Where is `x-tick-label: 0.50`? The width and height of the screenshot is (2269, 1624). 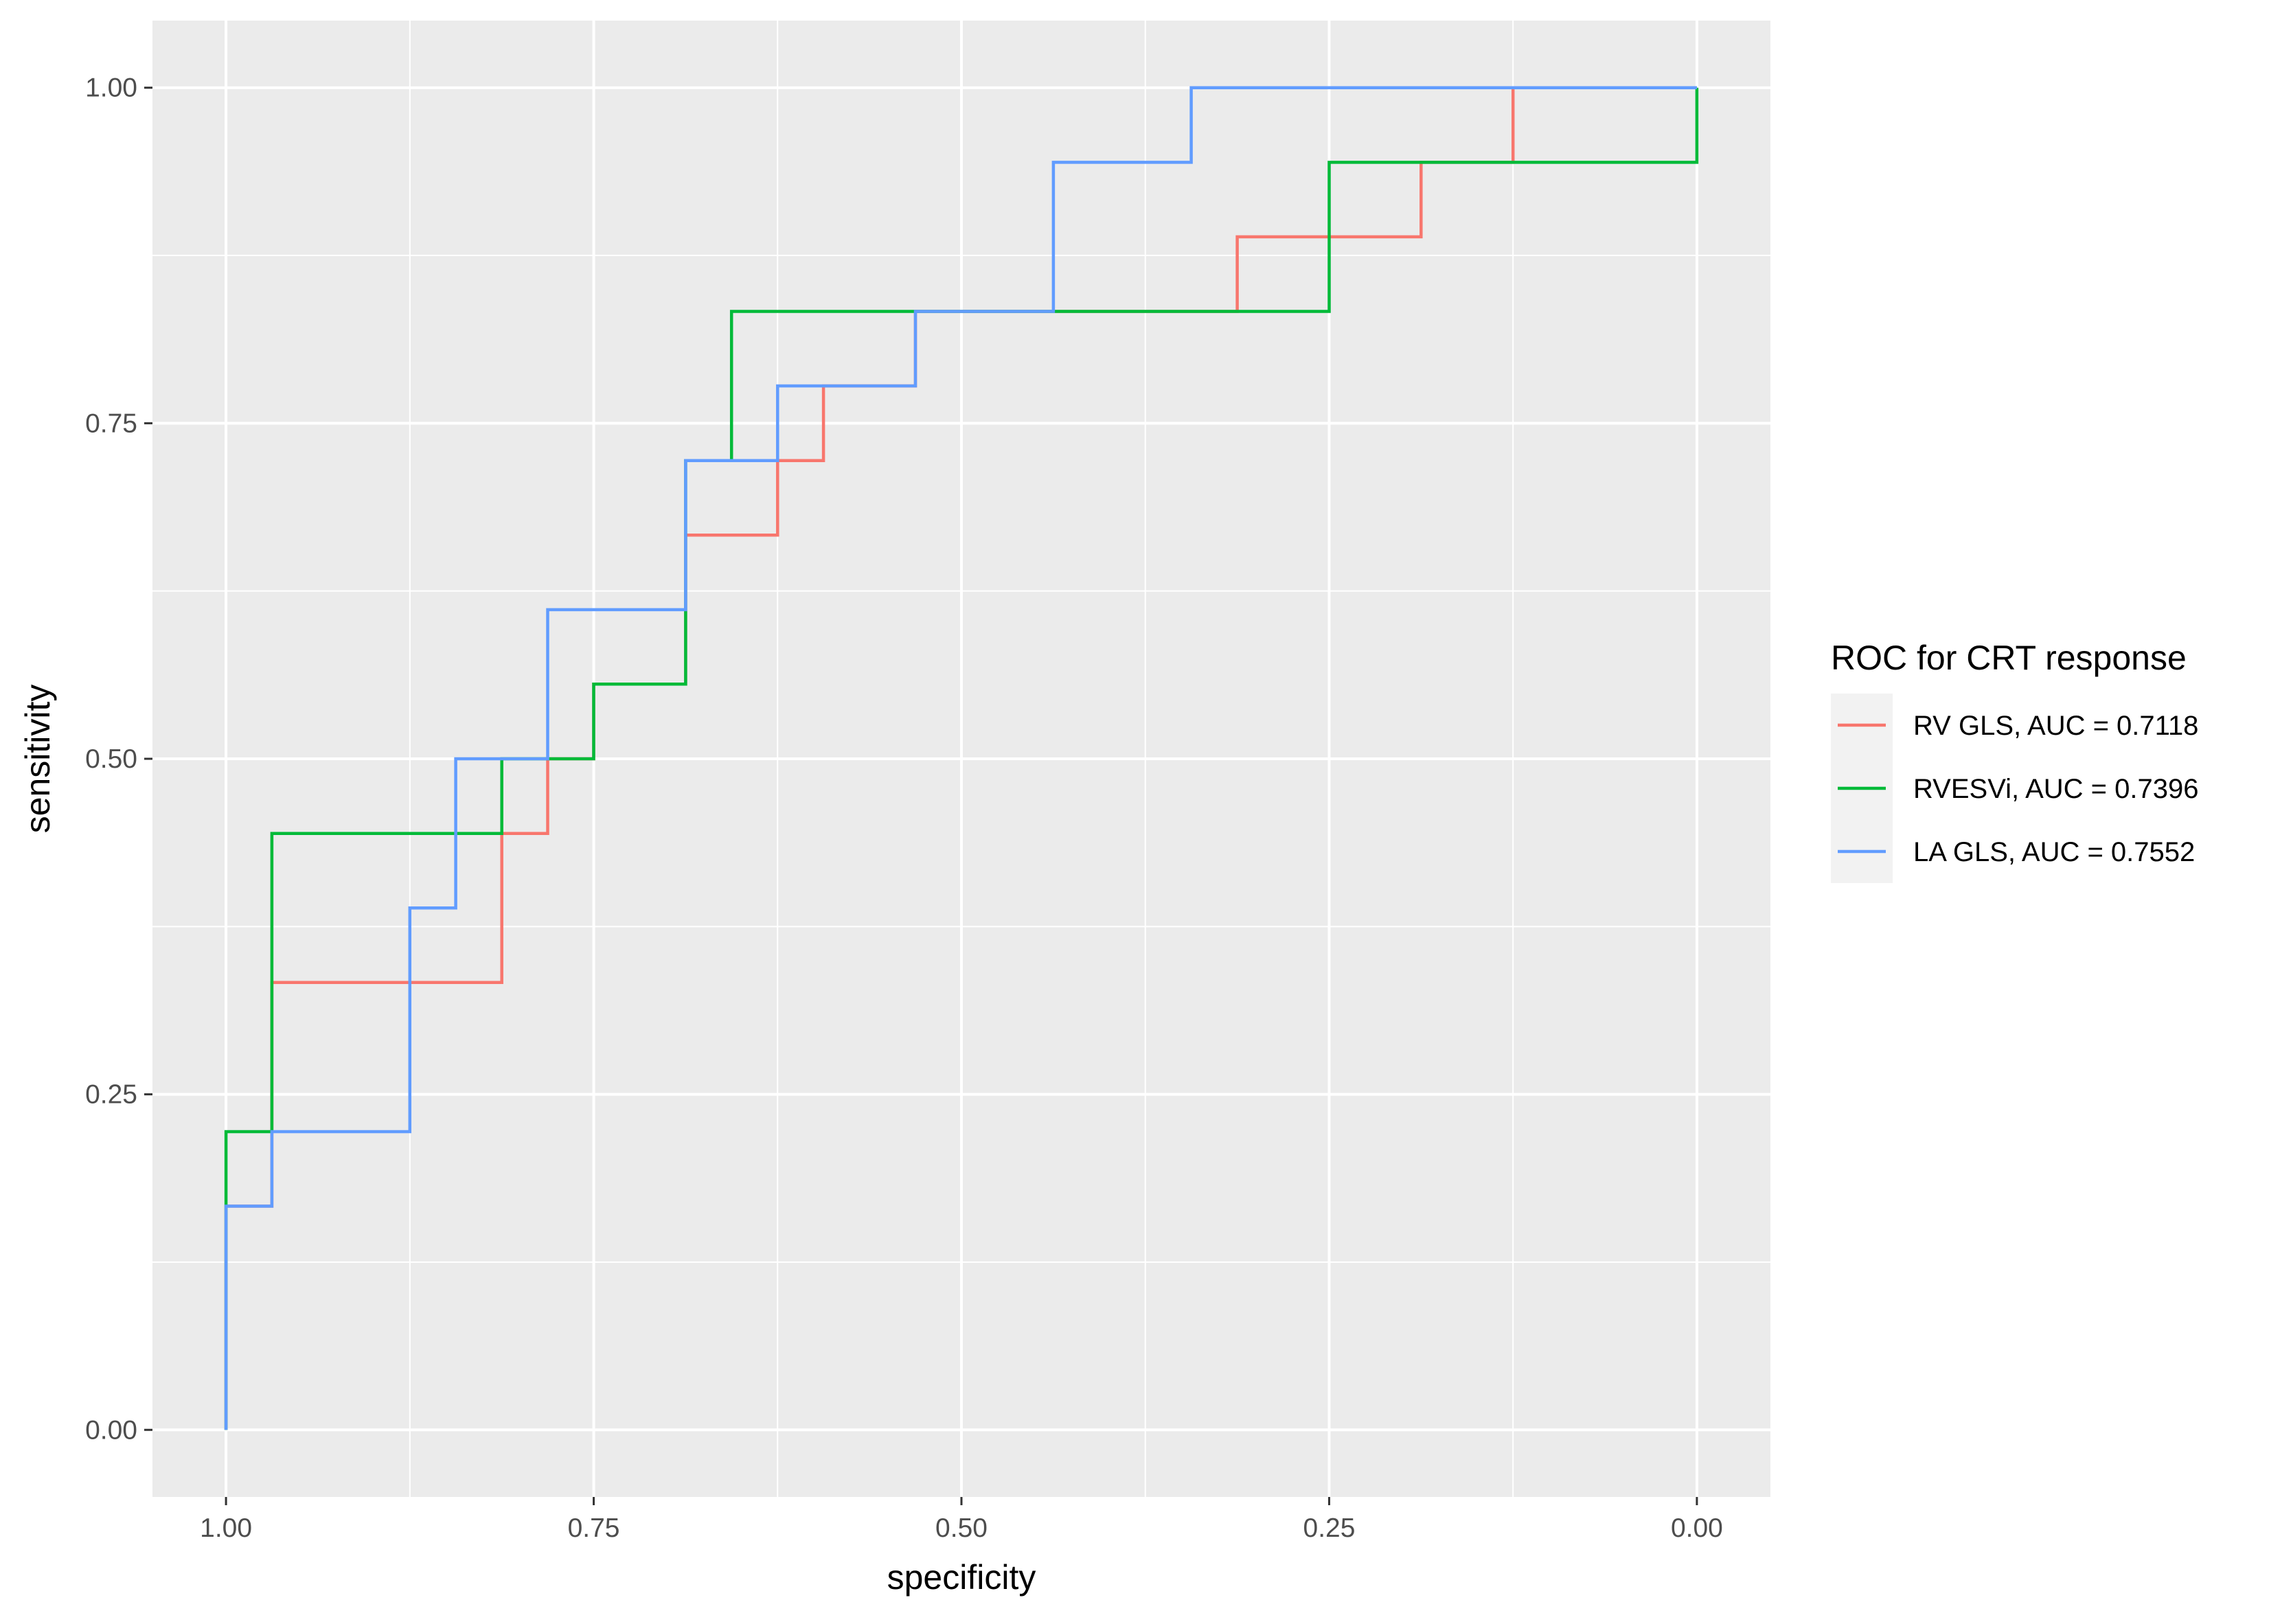
x-tick-label: 0.50 is located at coordinates (961, 1528).